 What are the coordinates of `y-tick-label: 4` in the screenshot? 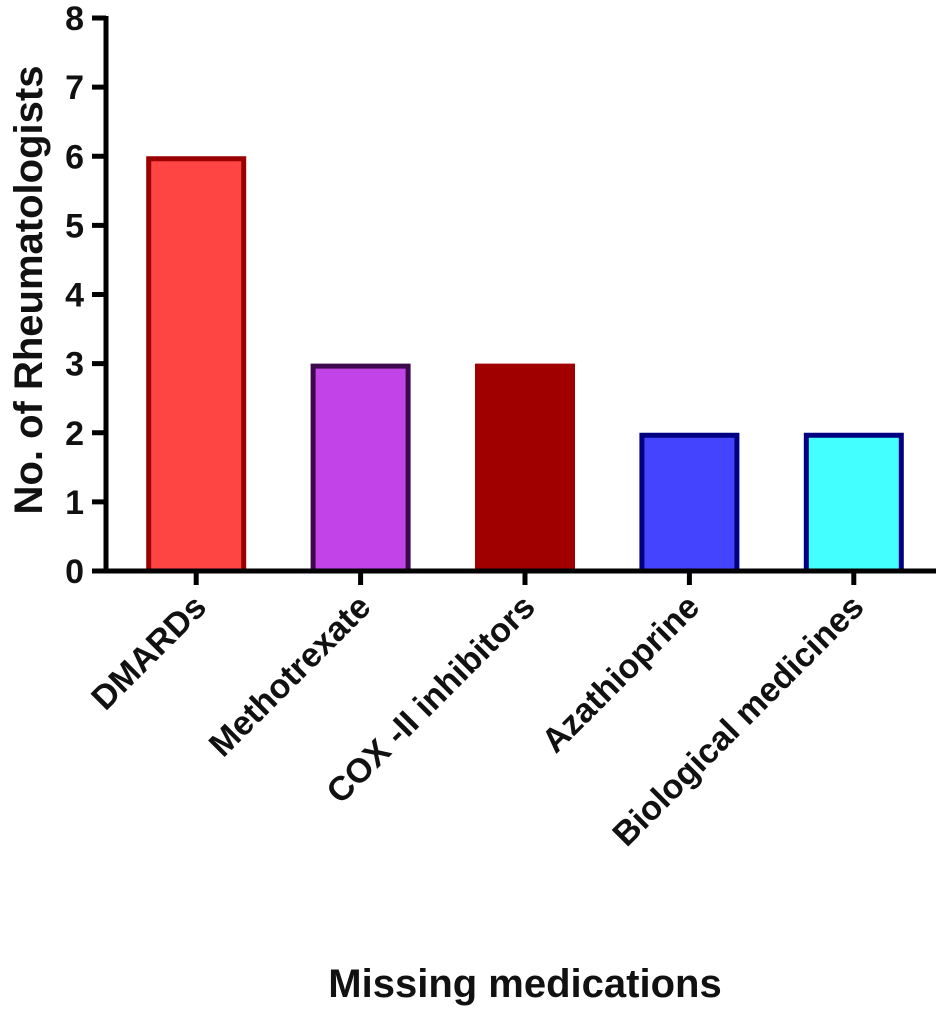 It's located at (74, 296).